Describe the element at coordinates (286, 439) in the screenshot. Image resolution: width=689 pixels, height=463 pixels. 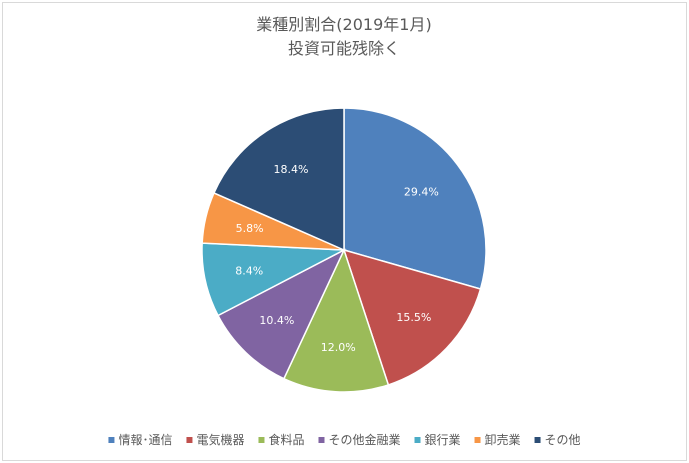
I see `legend-label: 食料品` at that location.